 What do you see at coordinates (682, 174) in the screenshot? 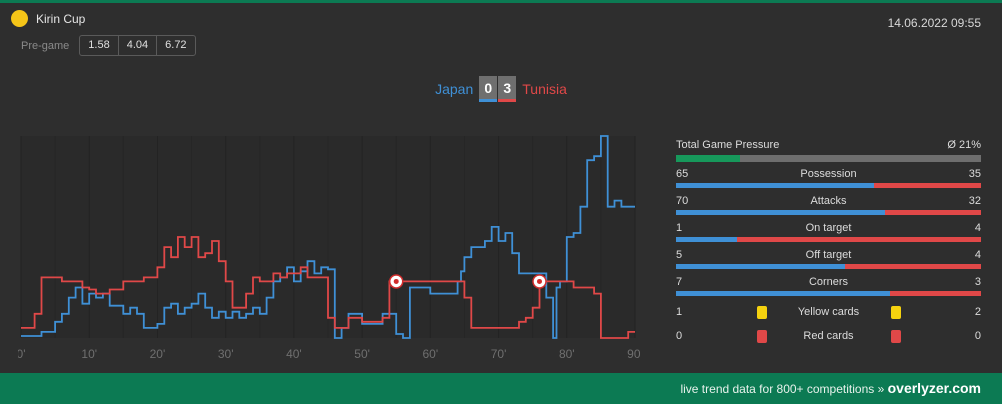
I see `stat-home-value: 65` at bounding box center [682, 174].